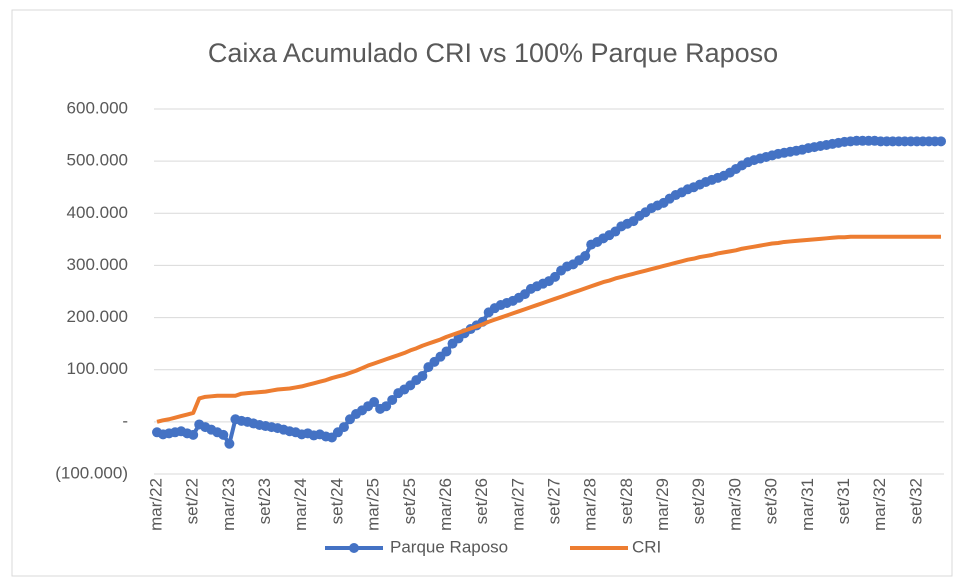 The height and width of the screenshot is (583, 961). What do you see at coordinates (445, 504) in the screenshot?
I see `x-tick-label: mar/26` at bounding box center [445, 504].